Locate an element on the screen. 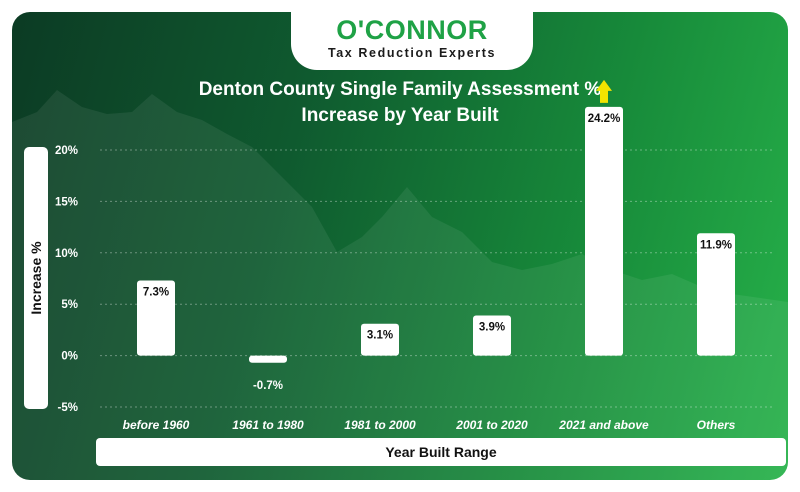 The width and height of the screenshot is (800, 492). x-tick-label: 2021 and above is located at coordinates (603, 425).